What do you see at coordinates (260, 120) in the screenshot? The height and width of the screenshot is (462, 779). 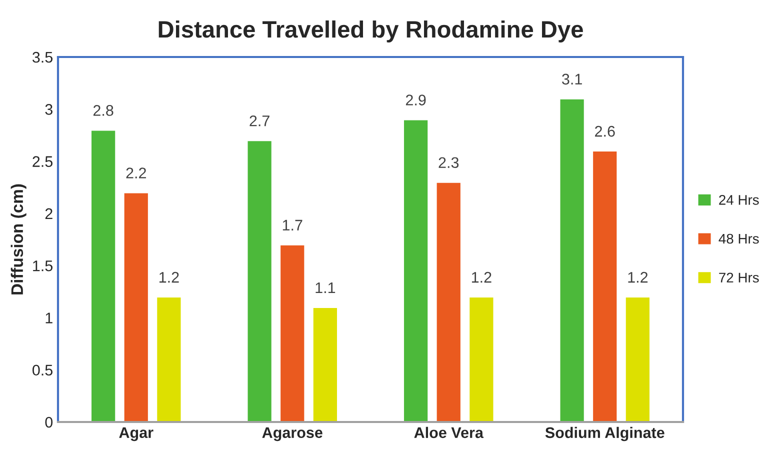 I see `data-label: 2.7` at bounding box center [260, 120].